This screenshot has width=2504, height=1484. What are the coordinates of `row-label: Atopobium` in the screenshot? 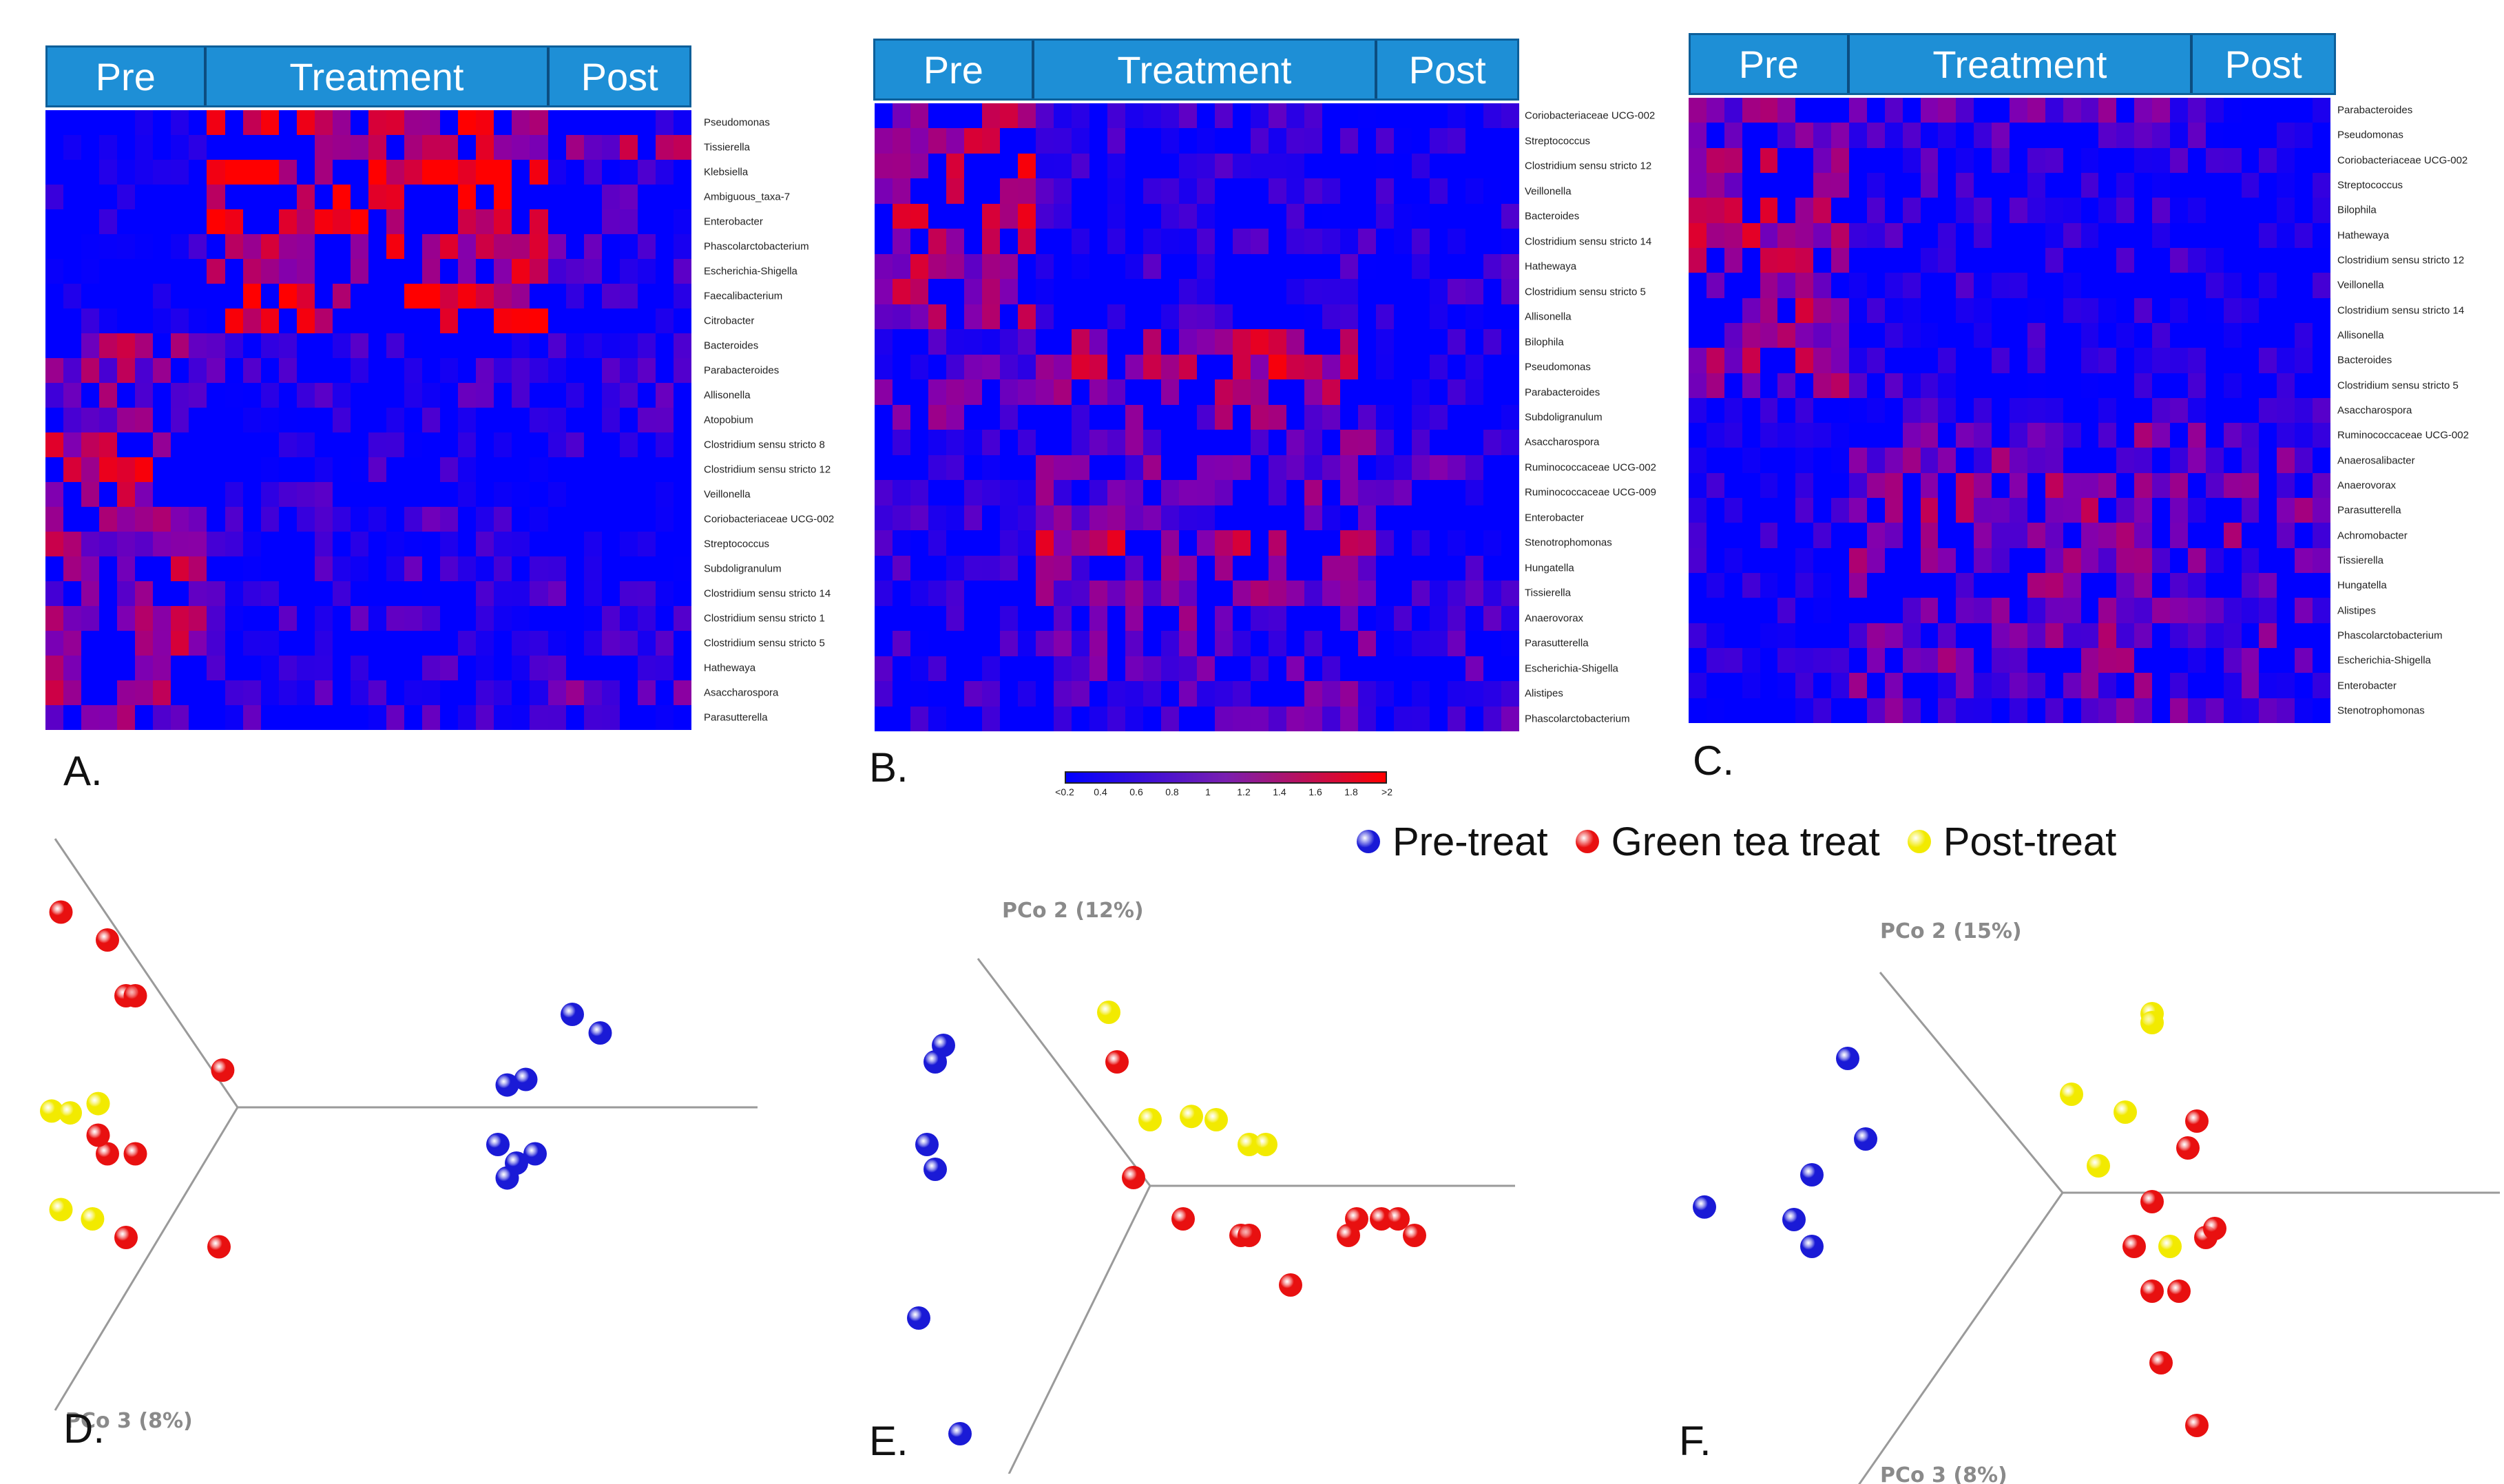 It's located at (728, 420).